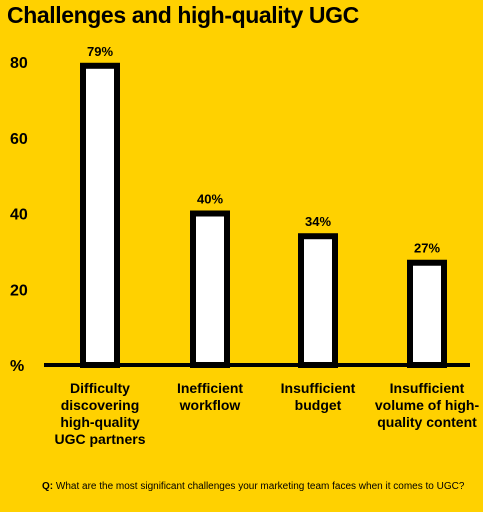 The height and width of the screenshot is (512, 483). What do you see at coordinates (17, 366) in the screenshot?
I see `y-tick-label: %` at bounding box center [17, 366].